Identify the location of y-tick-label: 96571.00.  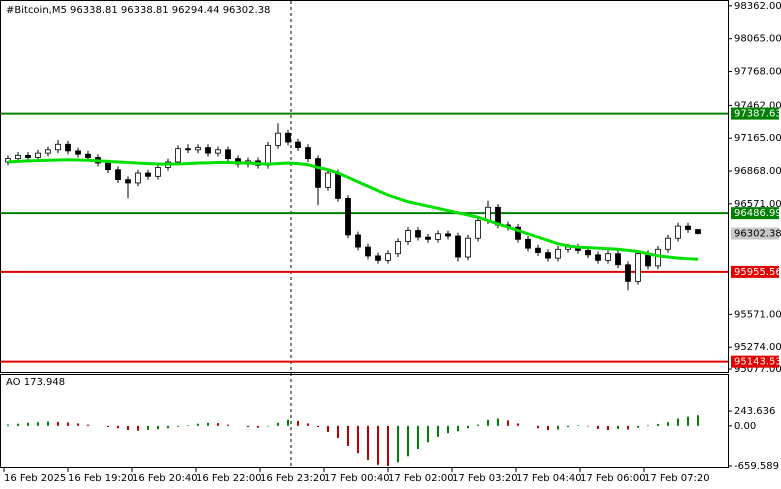
(757, 204).